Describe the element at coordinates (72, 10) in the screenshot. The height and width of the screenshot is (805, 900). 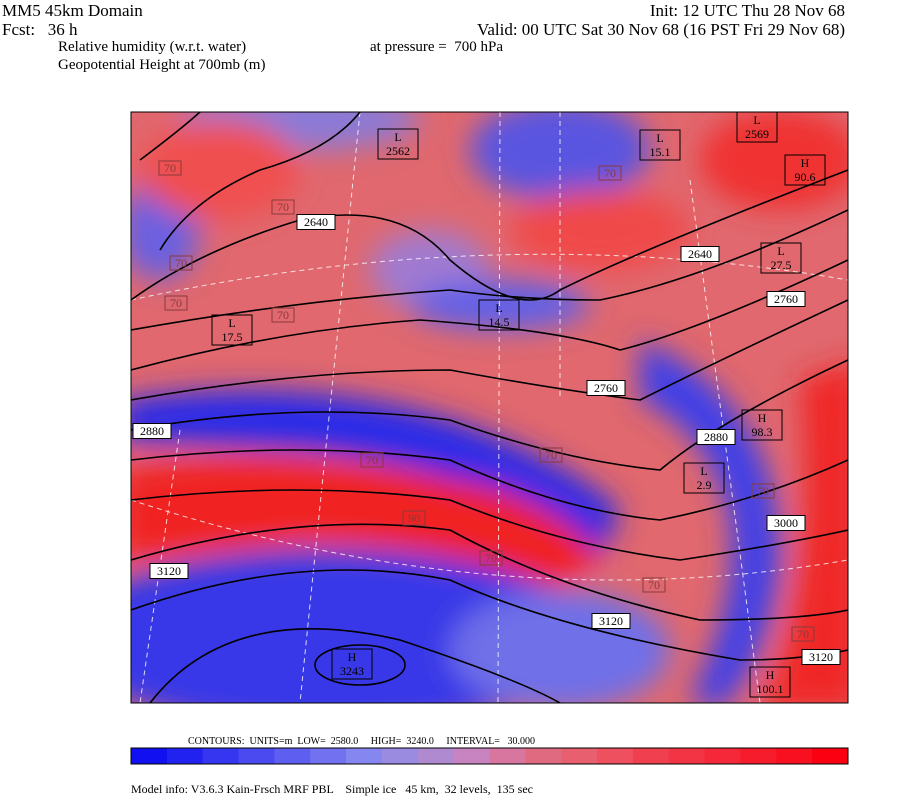
I see `title: MM5 45km Domain` at that location.